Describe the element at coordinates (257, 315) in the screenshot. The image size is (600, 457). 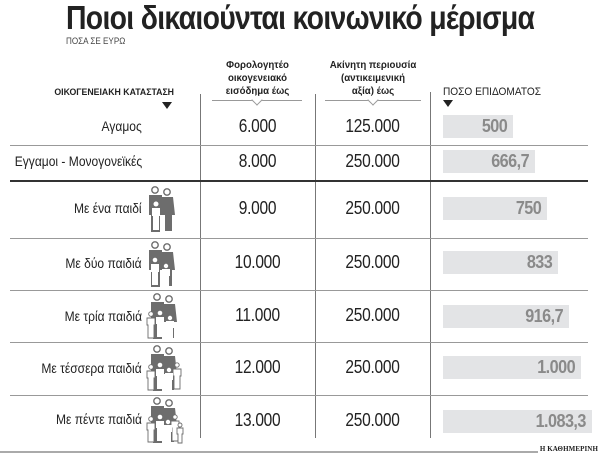
I see `income-cell: 11.000` at that location.